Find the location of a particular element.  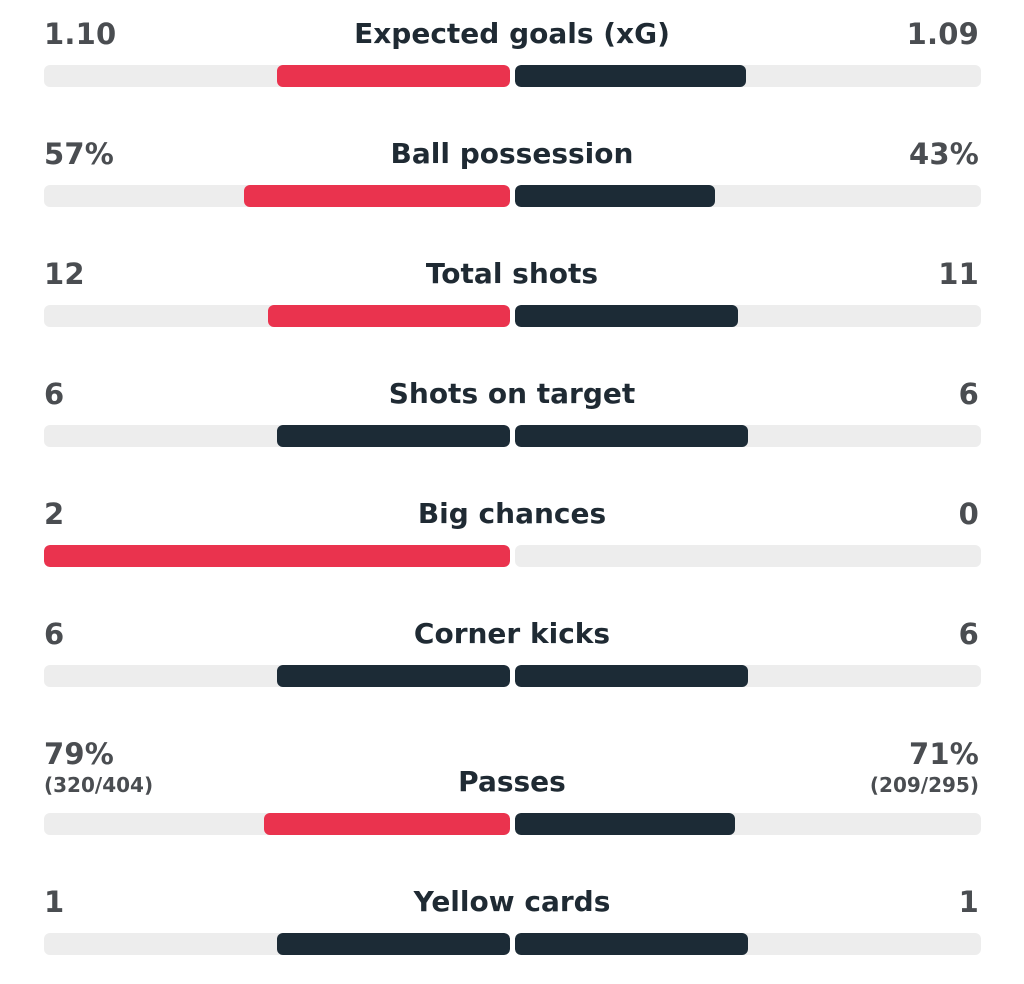

away-value: 71% is located at coordinates (943, 754).